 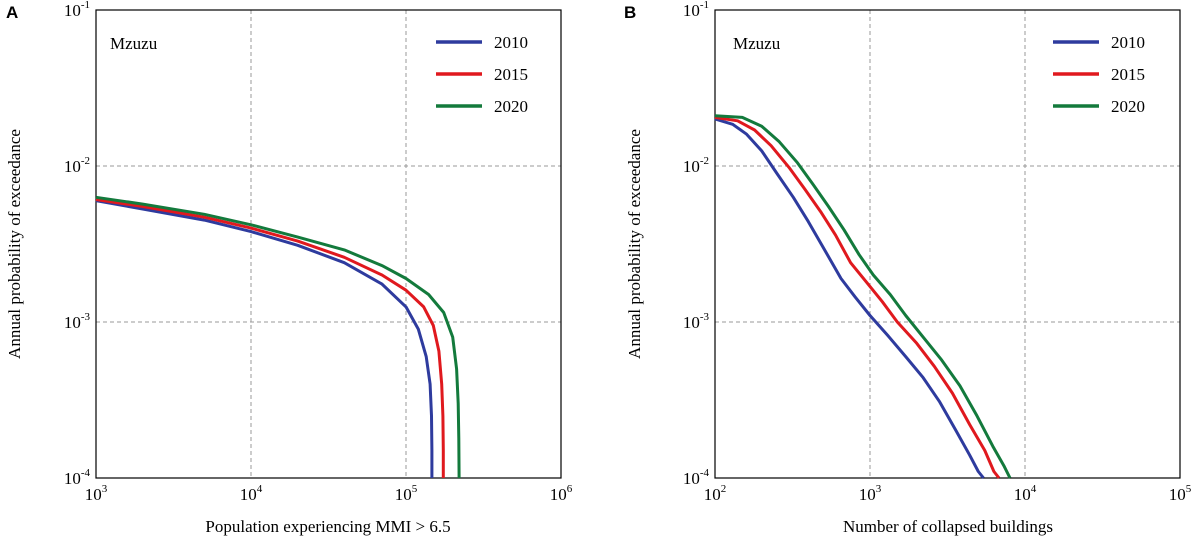 I want to click on x-tick-label: 10², so click(x=715, y=493).